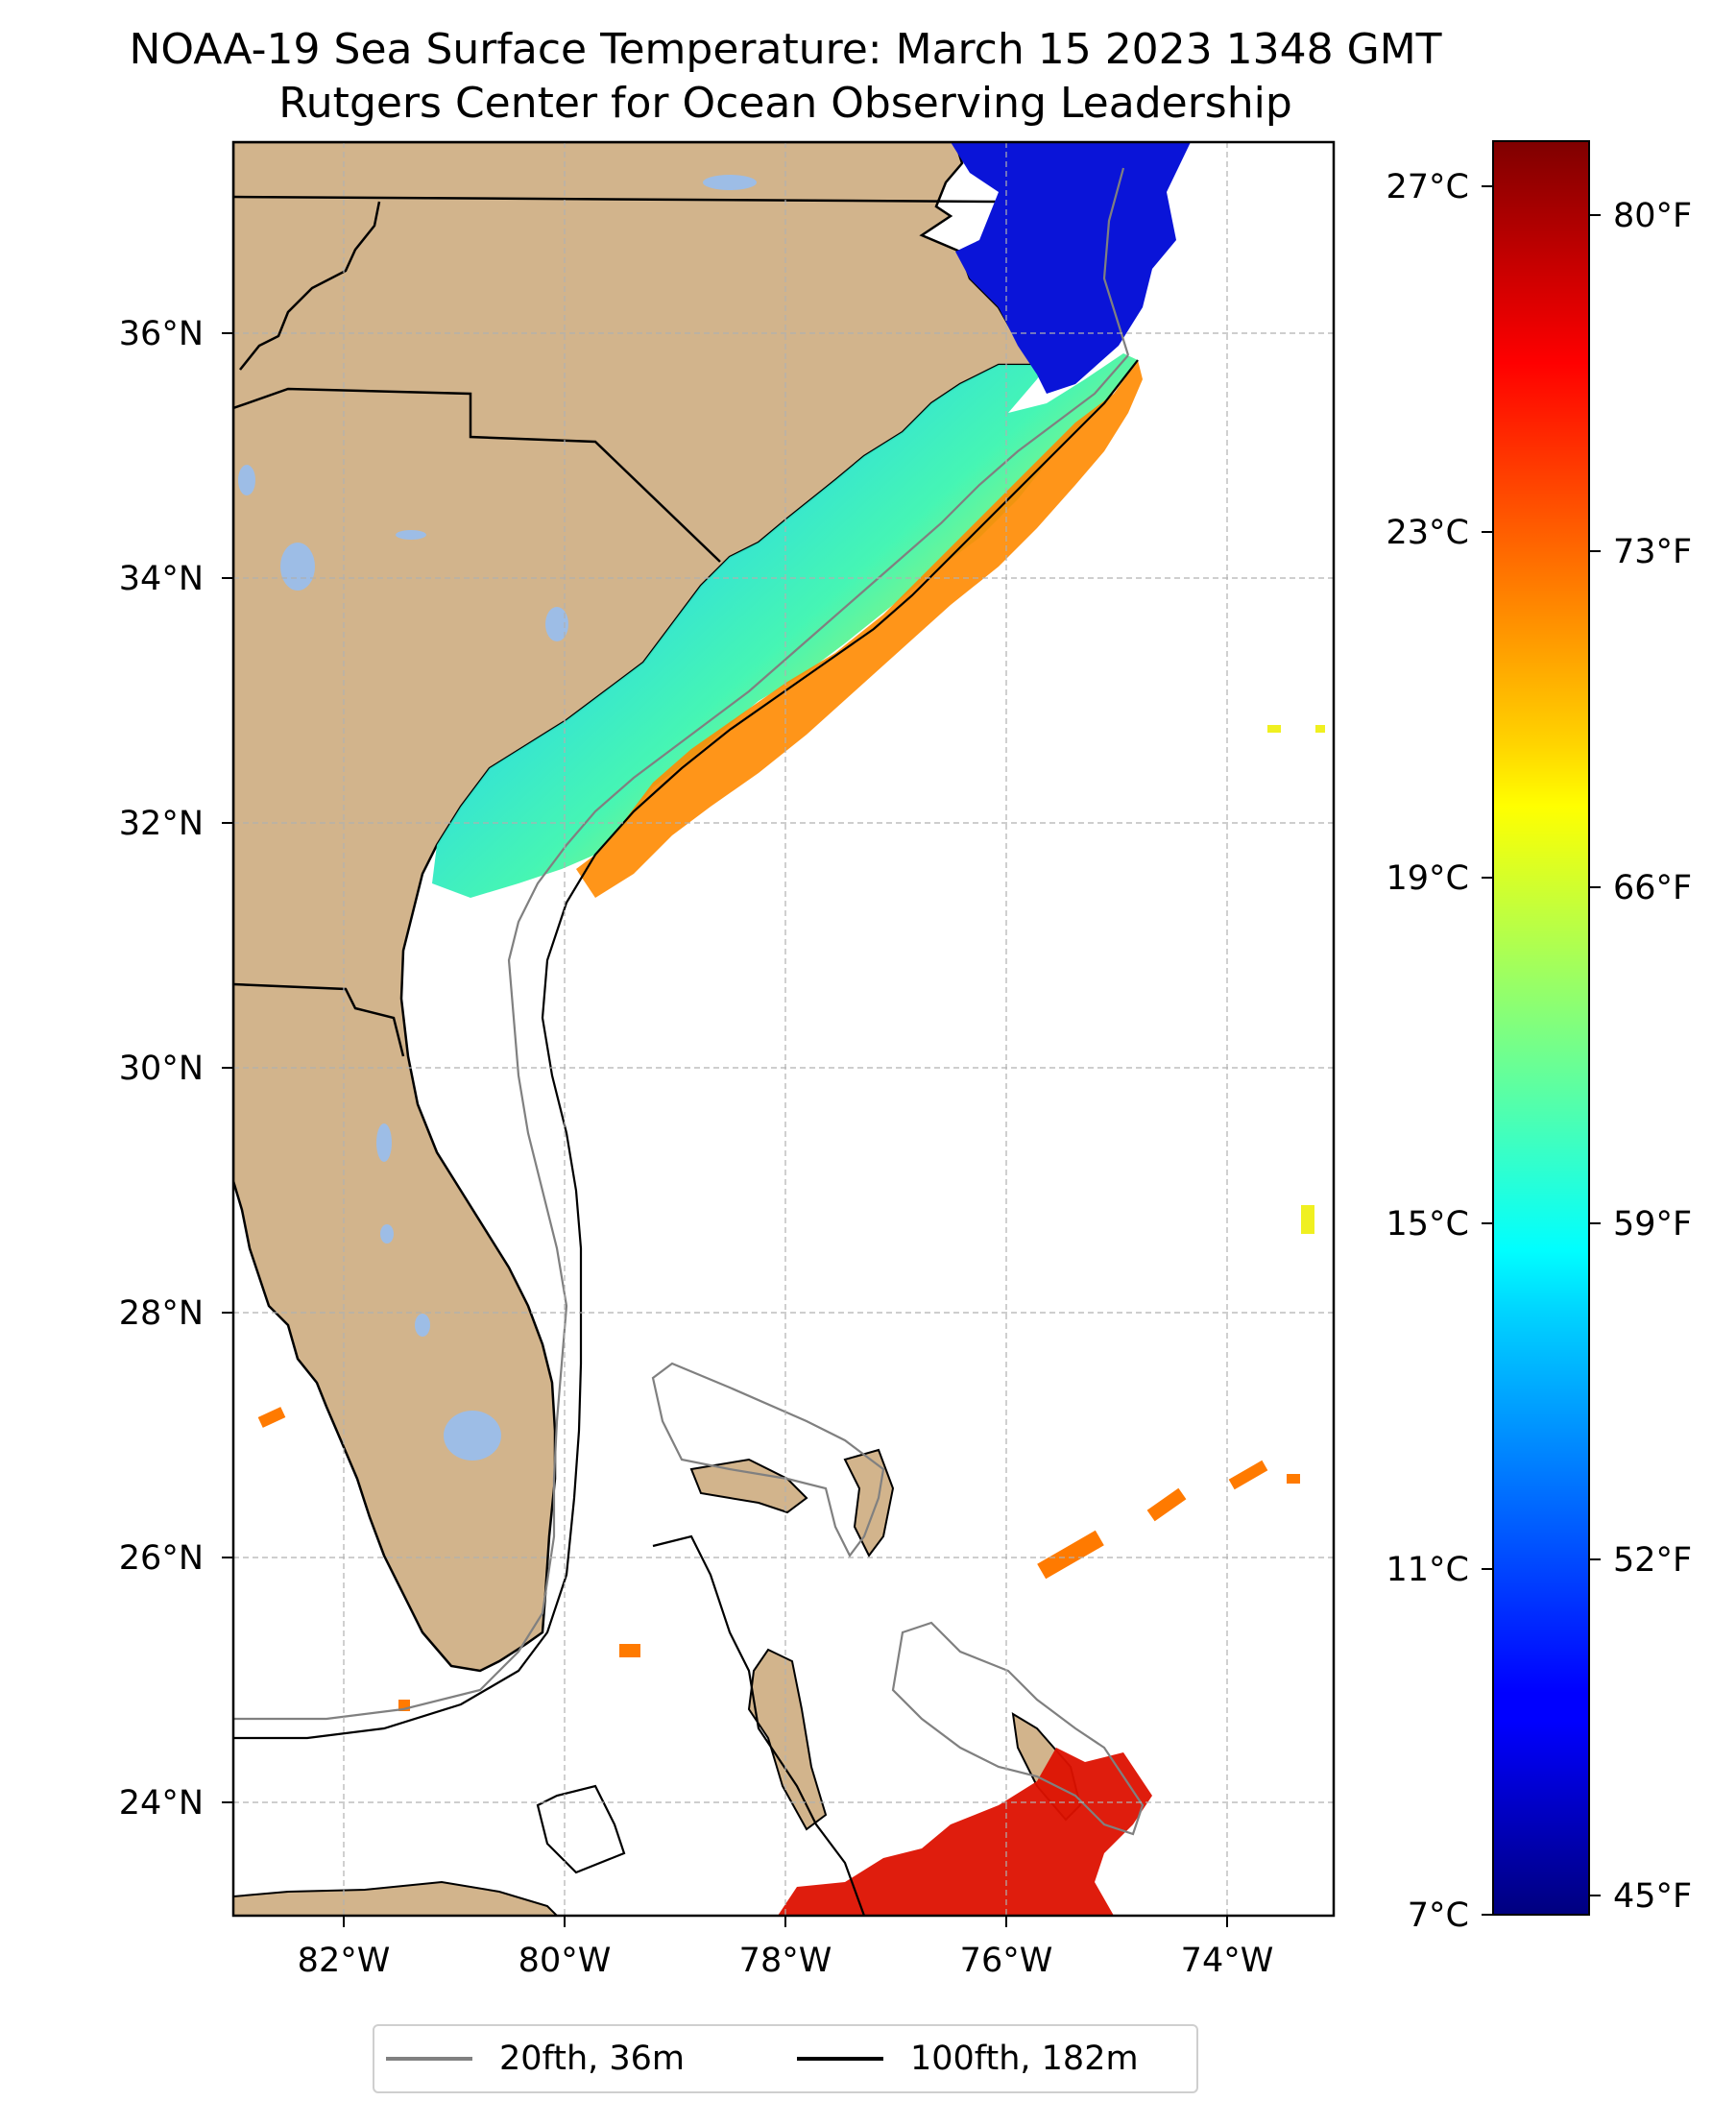 The image size is (1736, 2125). I want to click on colorbar-celsius-label: 27°C, so click(1427, 187).